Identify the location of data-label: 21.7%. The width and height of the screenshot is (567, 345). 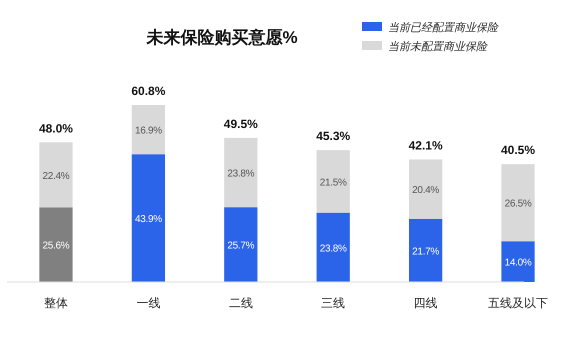
(426, 252).